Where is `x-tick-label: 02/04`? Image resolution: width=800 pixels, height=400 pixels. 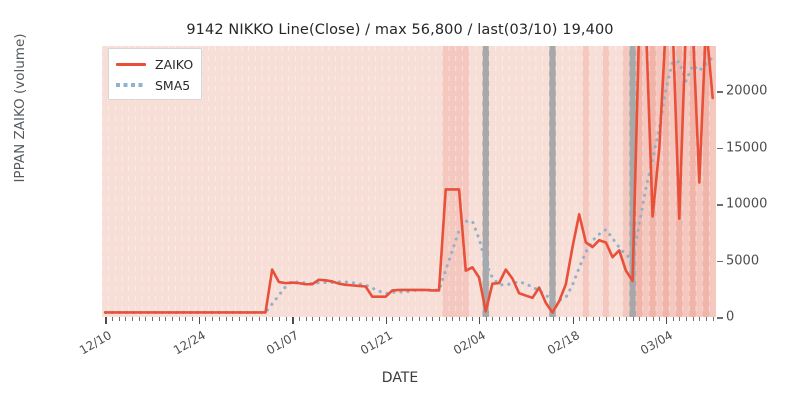 x-tick-label: 02/04 is located at coordinates (470, 343).